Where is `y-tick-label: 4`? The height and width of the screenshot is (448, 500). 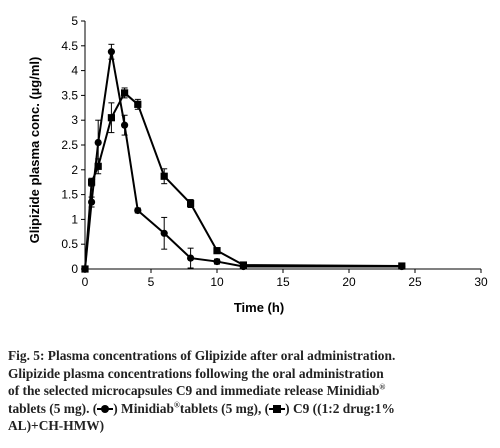 y-tick-label: 4 is located at coordinates (74, 71).